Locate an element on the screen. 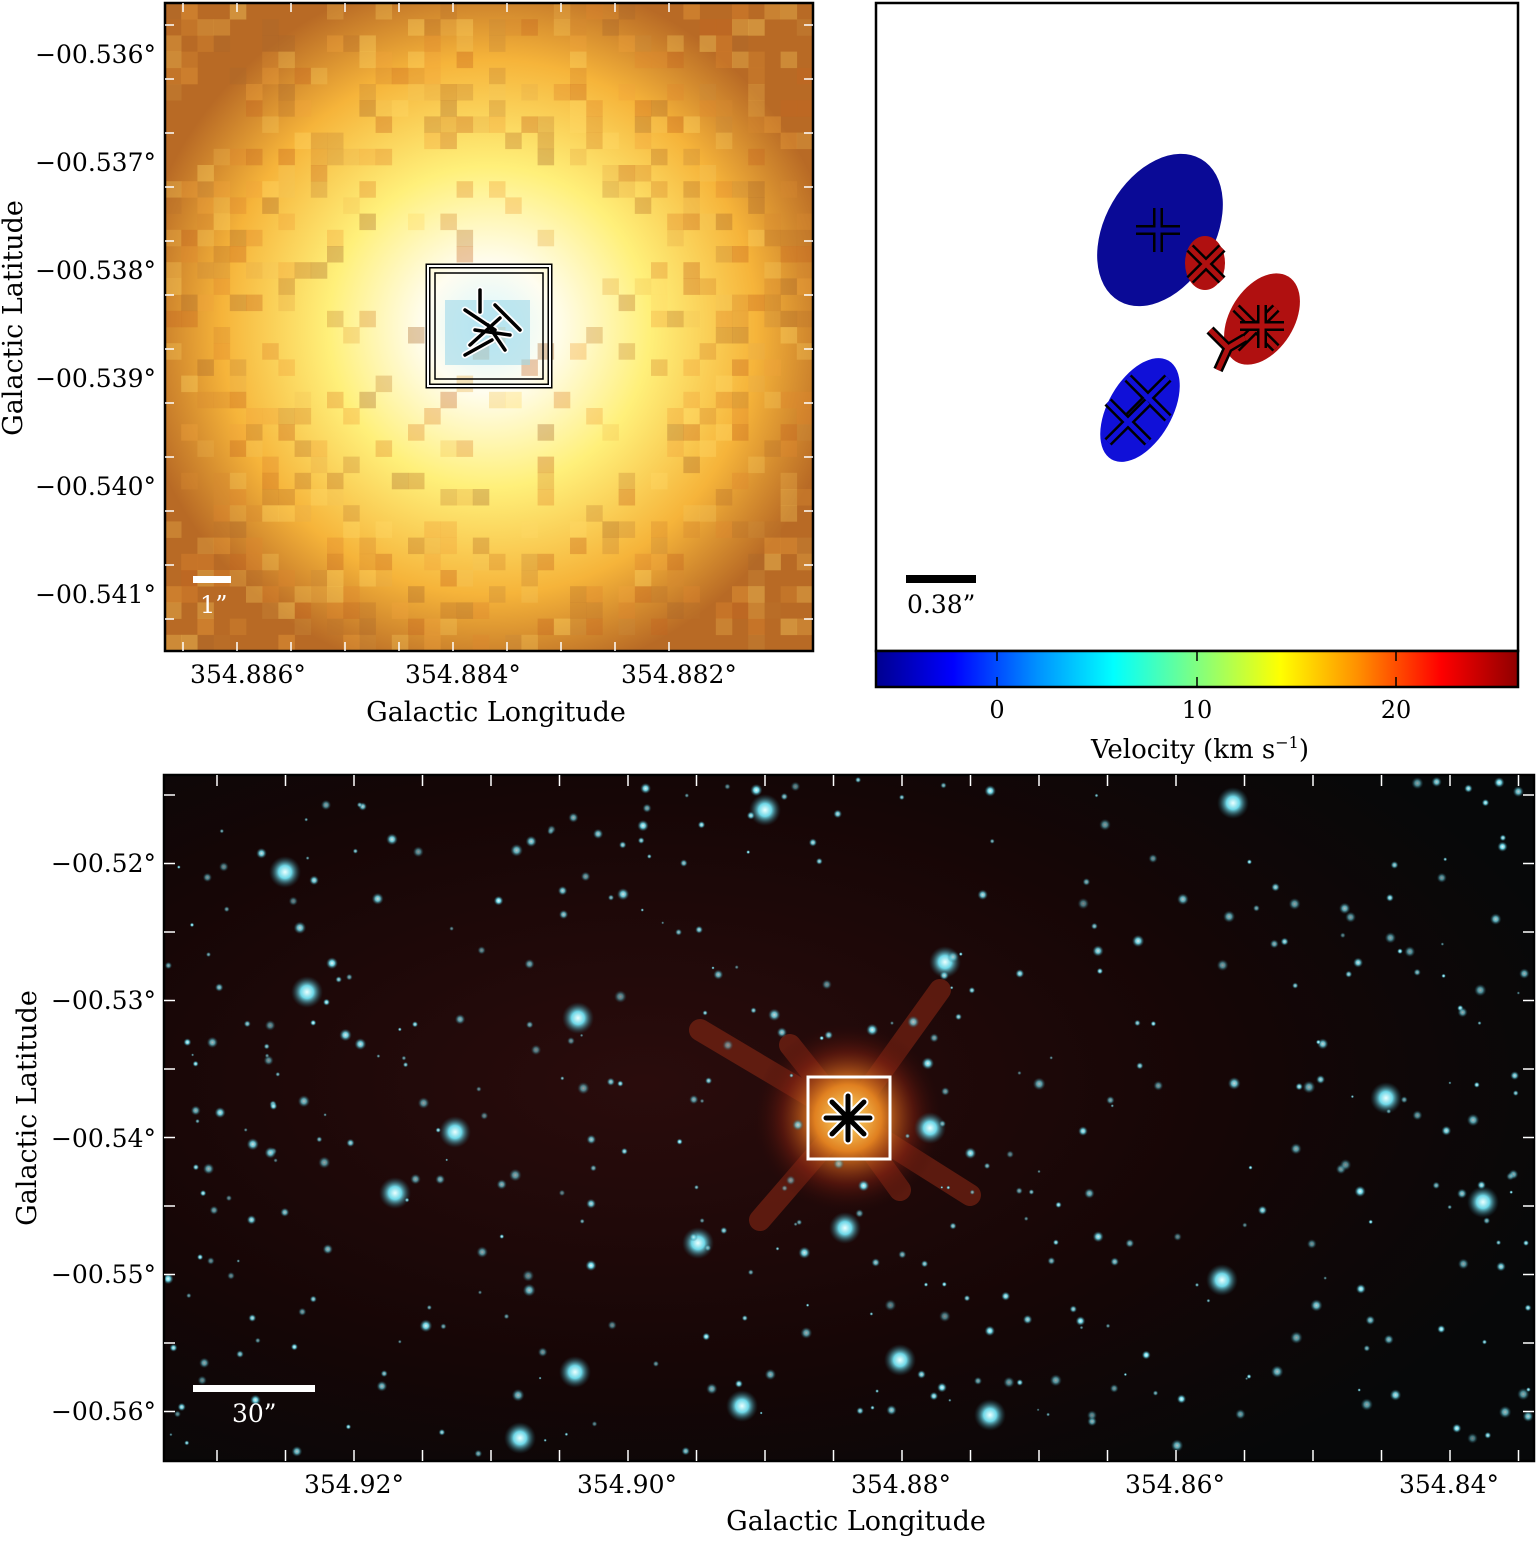 The image size is (1536, 1542). ytick-label: −00.541° is located at coordinates (95, 594).